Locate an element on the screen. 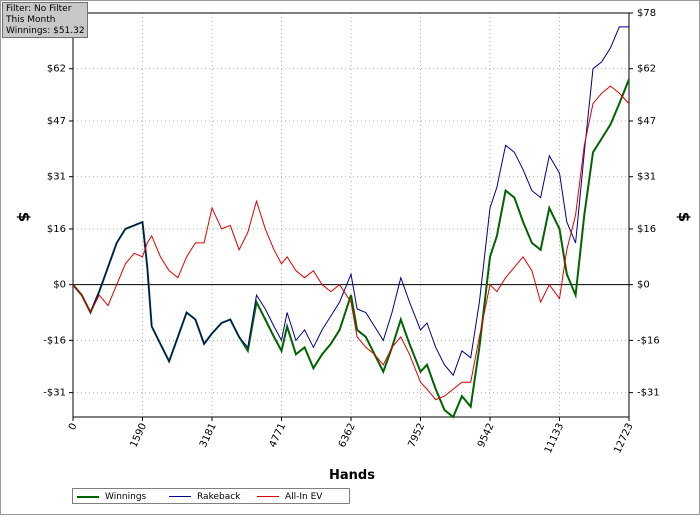 Image resolution: width=700 pixels, height=518 pixels. legend: Winnings Rakeback All-In EV is located at coordinates (211, 496).